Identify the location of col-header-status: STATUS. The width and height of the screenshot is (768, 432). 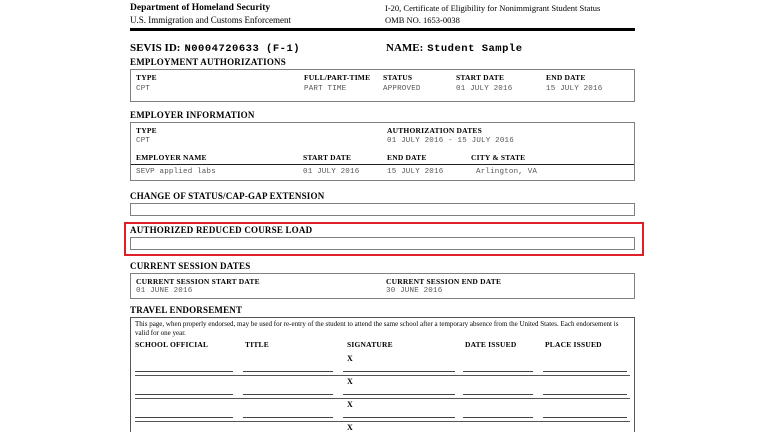
(398, 77).